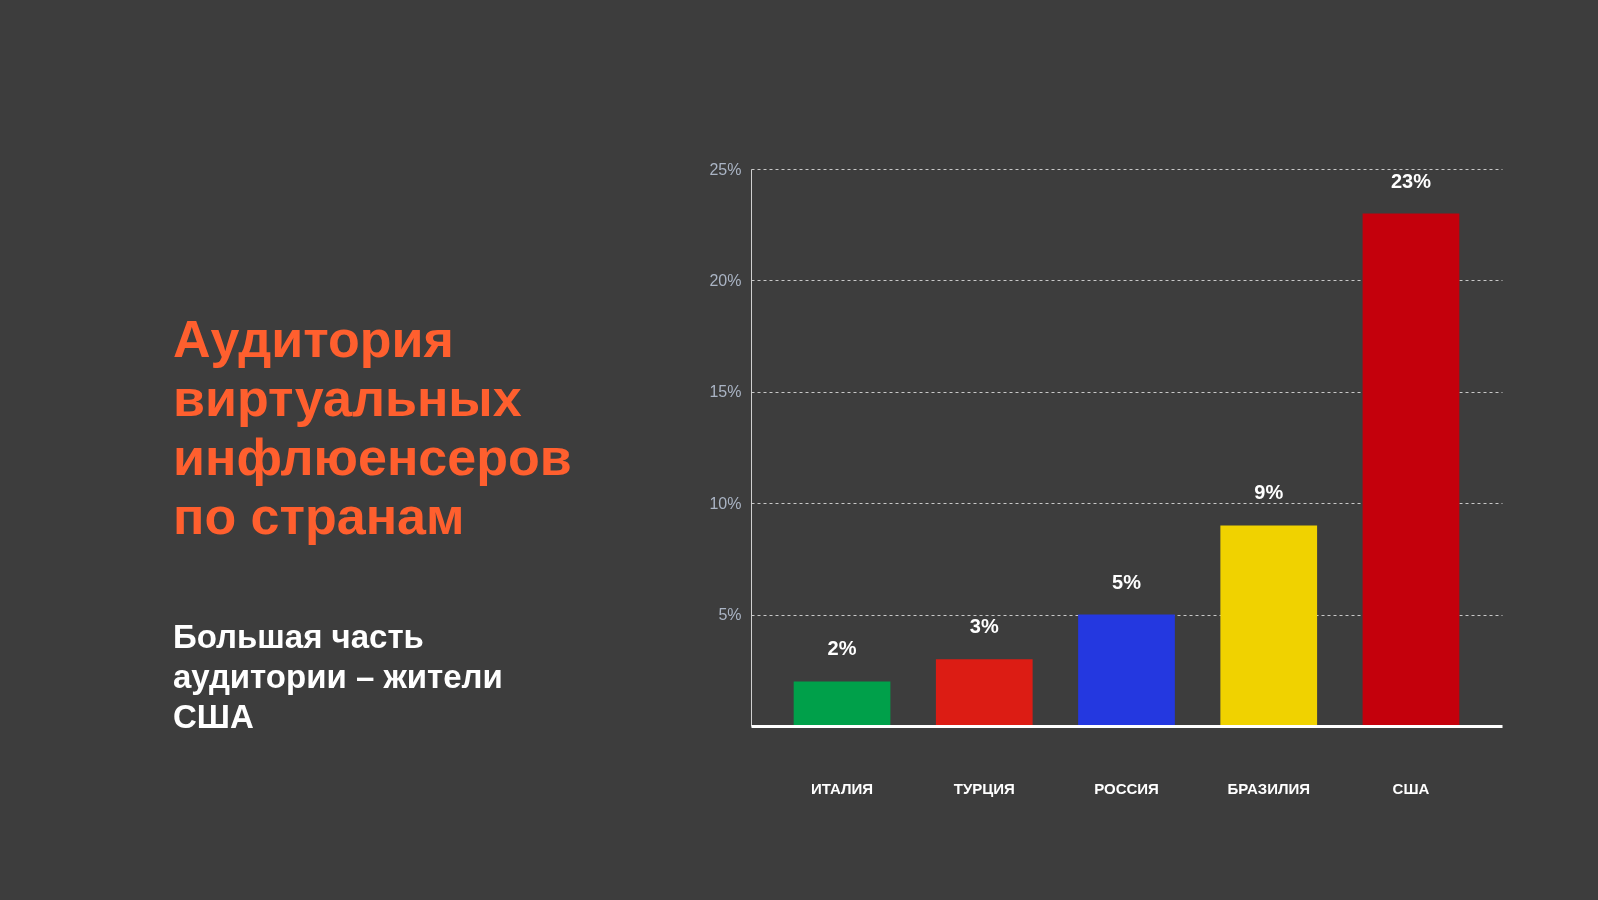 Image resolution: width=1598 pixels, height=900 pixels. What do you see at coordinates (1127, 581) in the screenshot?
I see `data-label: 5%` at bounding box center [1127, 581].